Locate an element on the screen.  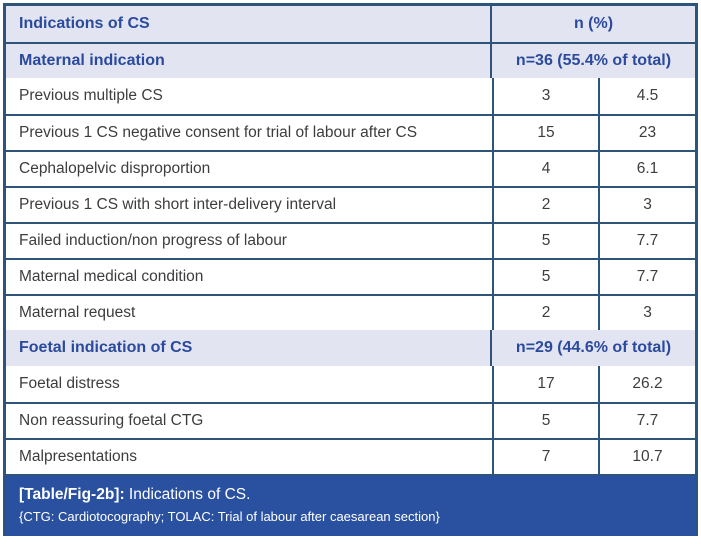
indication-label: Maternal medical condition is located at coordinates (111, 276).